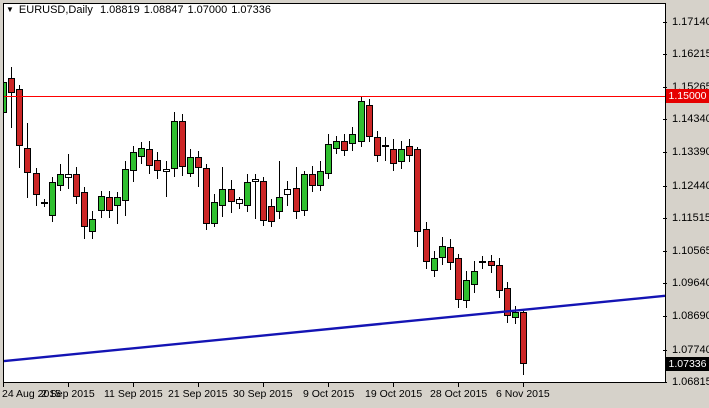 The height and width of the screenshot is (408, 709). I want to click on time-axis-label: 24 Aug 2015, so click(31, 394).